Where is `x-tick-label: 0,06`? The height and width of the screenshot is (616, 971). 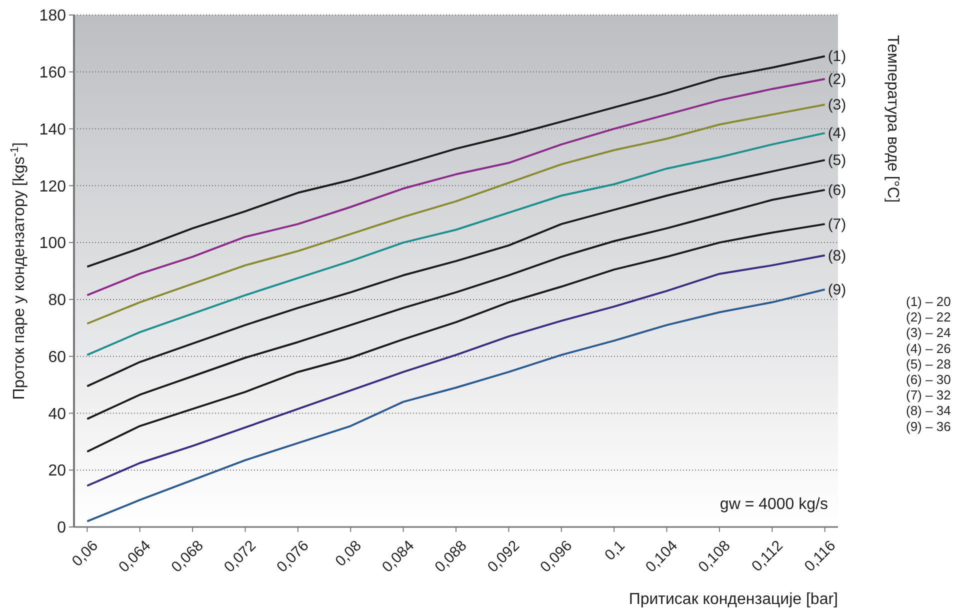
x-tick-label: 0,06 is located at coordinates (85, 553).